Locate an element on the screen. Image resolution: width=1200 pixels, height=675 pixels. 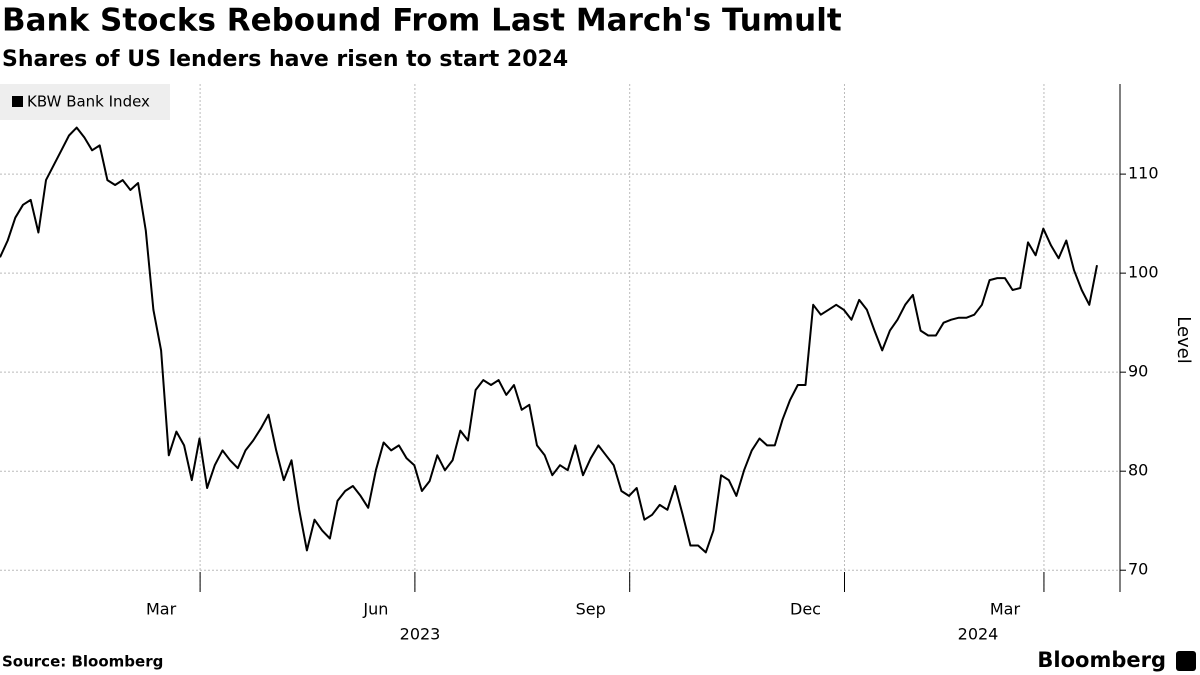
x-tick-label: Sep is located at coordinates (591, 609).